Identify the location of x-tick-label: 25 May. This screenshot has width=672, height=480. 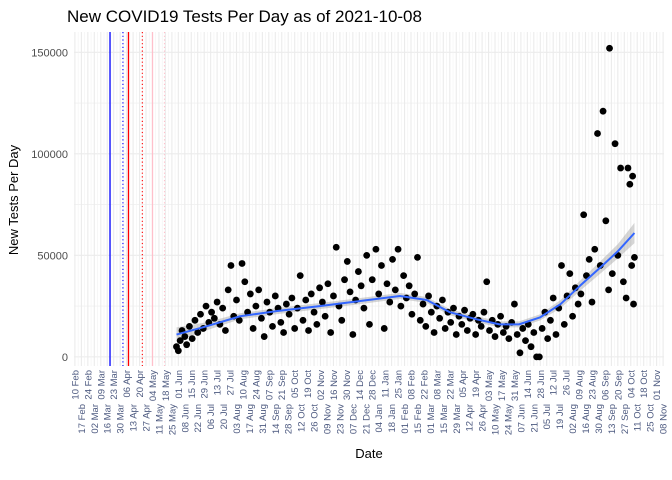
(172, 419).